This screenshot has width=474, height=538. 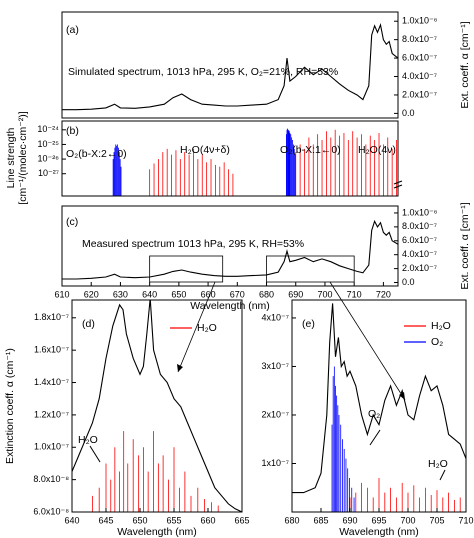 What do you see at coordinates (437, 342) in the screenshot?
I see `legend-label: O₂` at bounding box center [437, 342].